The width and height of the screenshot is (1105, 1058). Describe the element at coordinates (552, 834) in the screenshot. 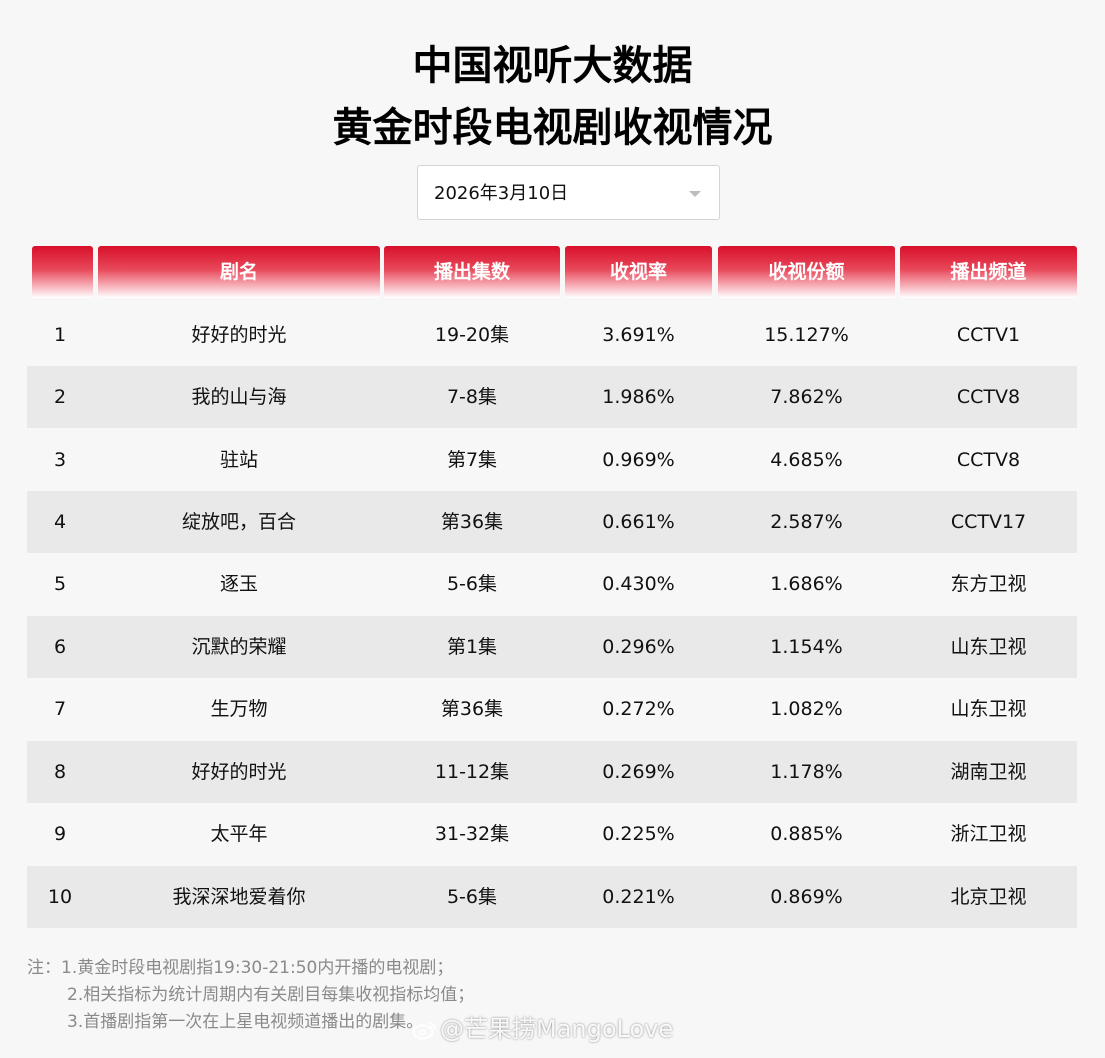

I see `table-row: 9 太平年 31-32集 0.225% 0.885% 浙江卫视` at that location.